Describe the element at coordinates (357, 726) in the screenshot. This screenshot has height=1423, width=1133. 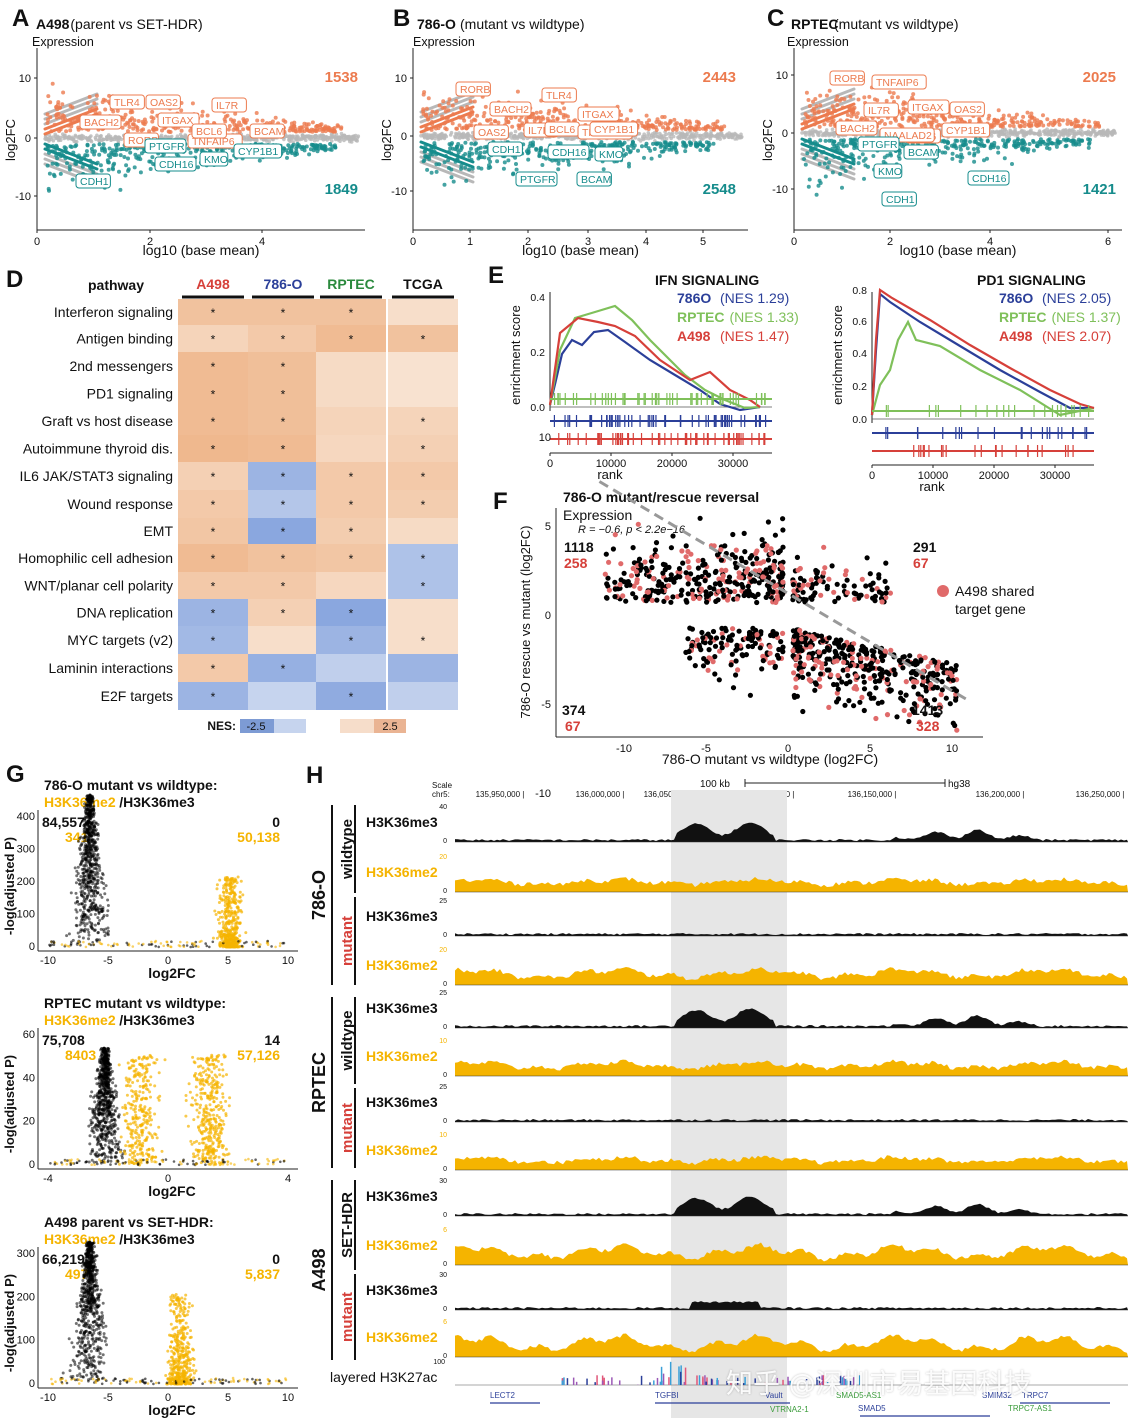
I see `legend-pos-light` at that location.